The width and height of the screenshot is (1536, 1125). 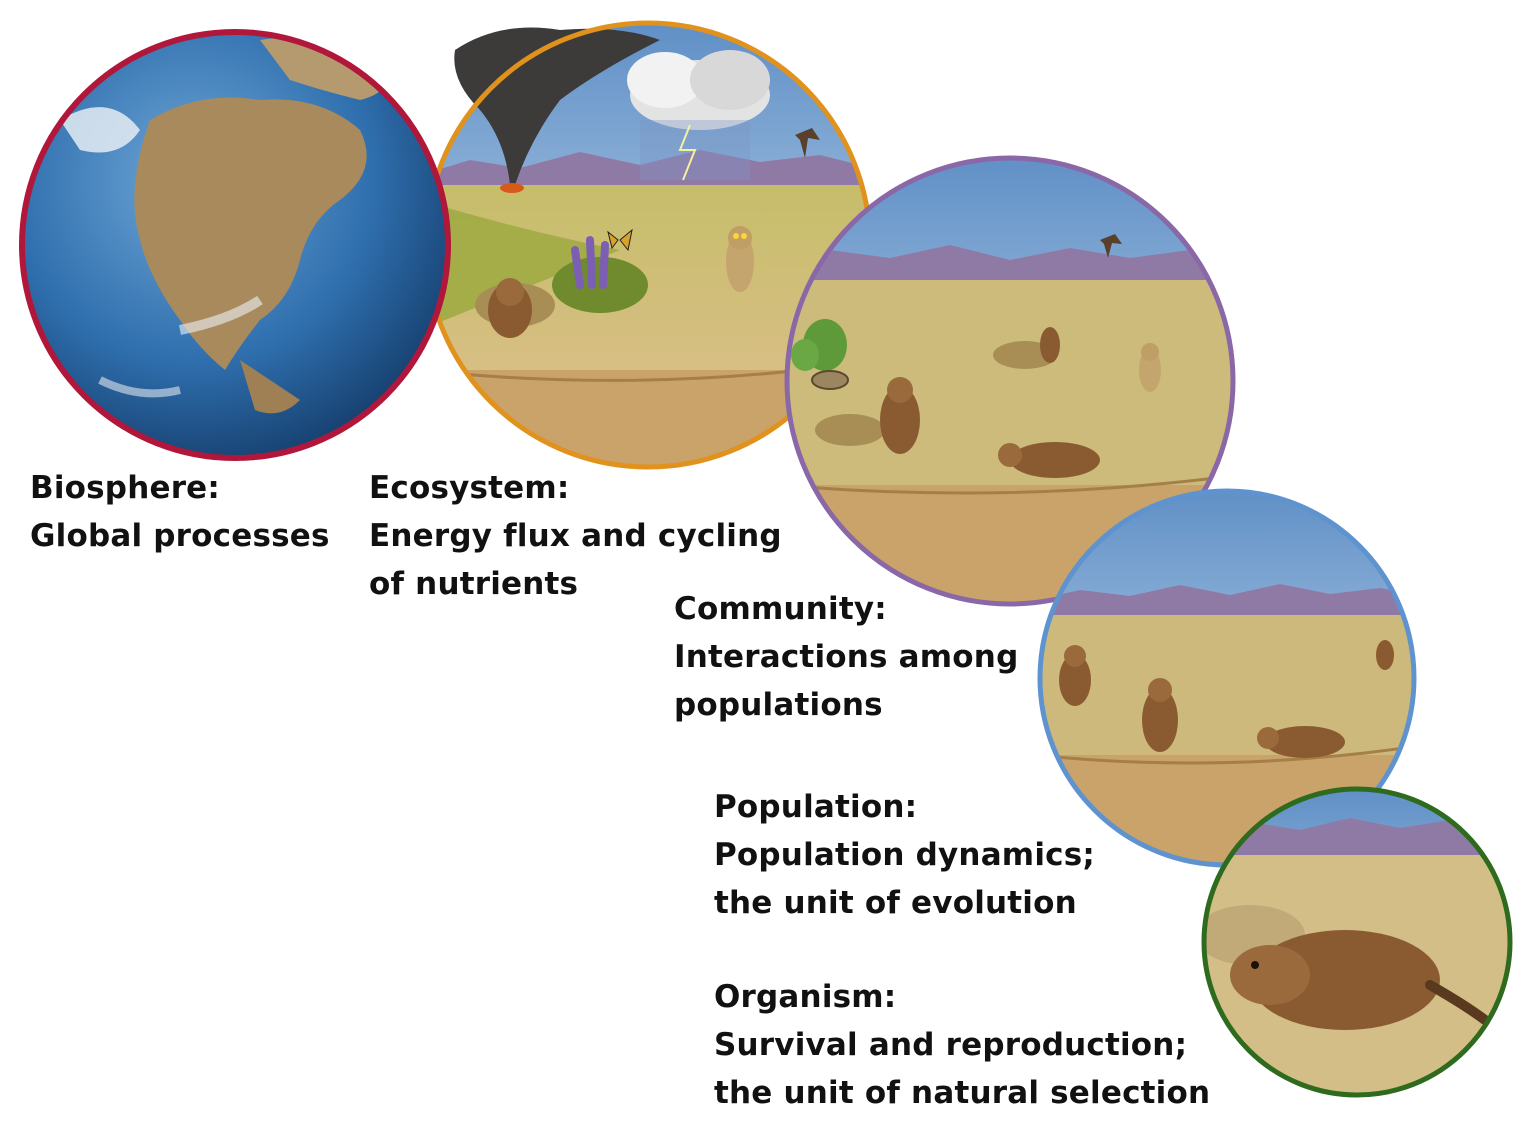 What do you see at coordinates (698, 115) in the screenshot?
I see `storm-cloud-icon` at bounding box center [698, 115].